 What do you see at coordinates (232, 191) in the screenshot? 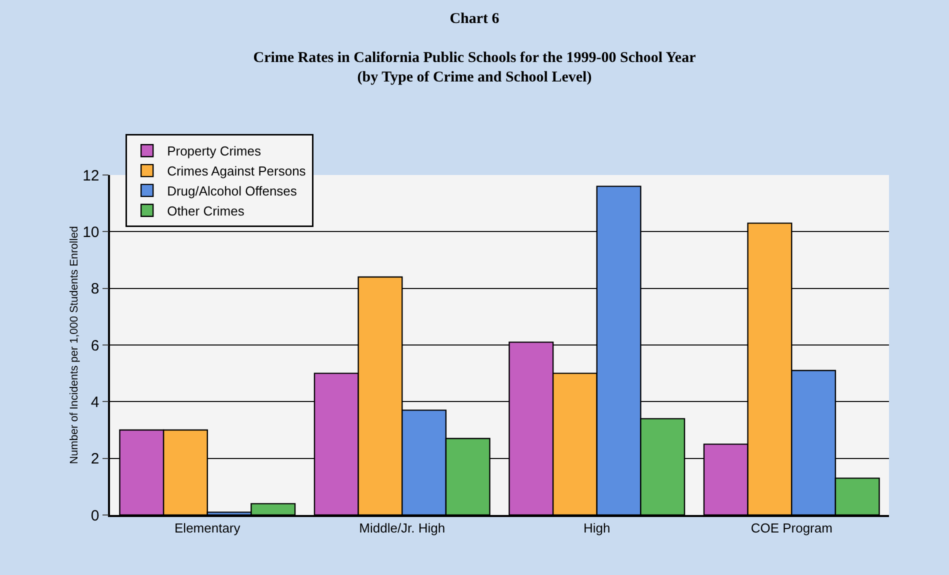
I see `legend-label: Drug/Alcohol Offenses` at bounding box center [232, 191].